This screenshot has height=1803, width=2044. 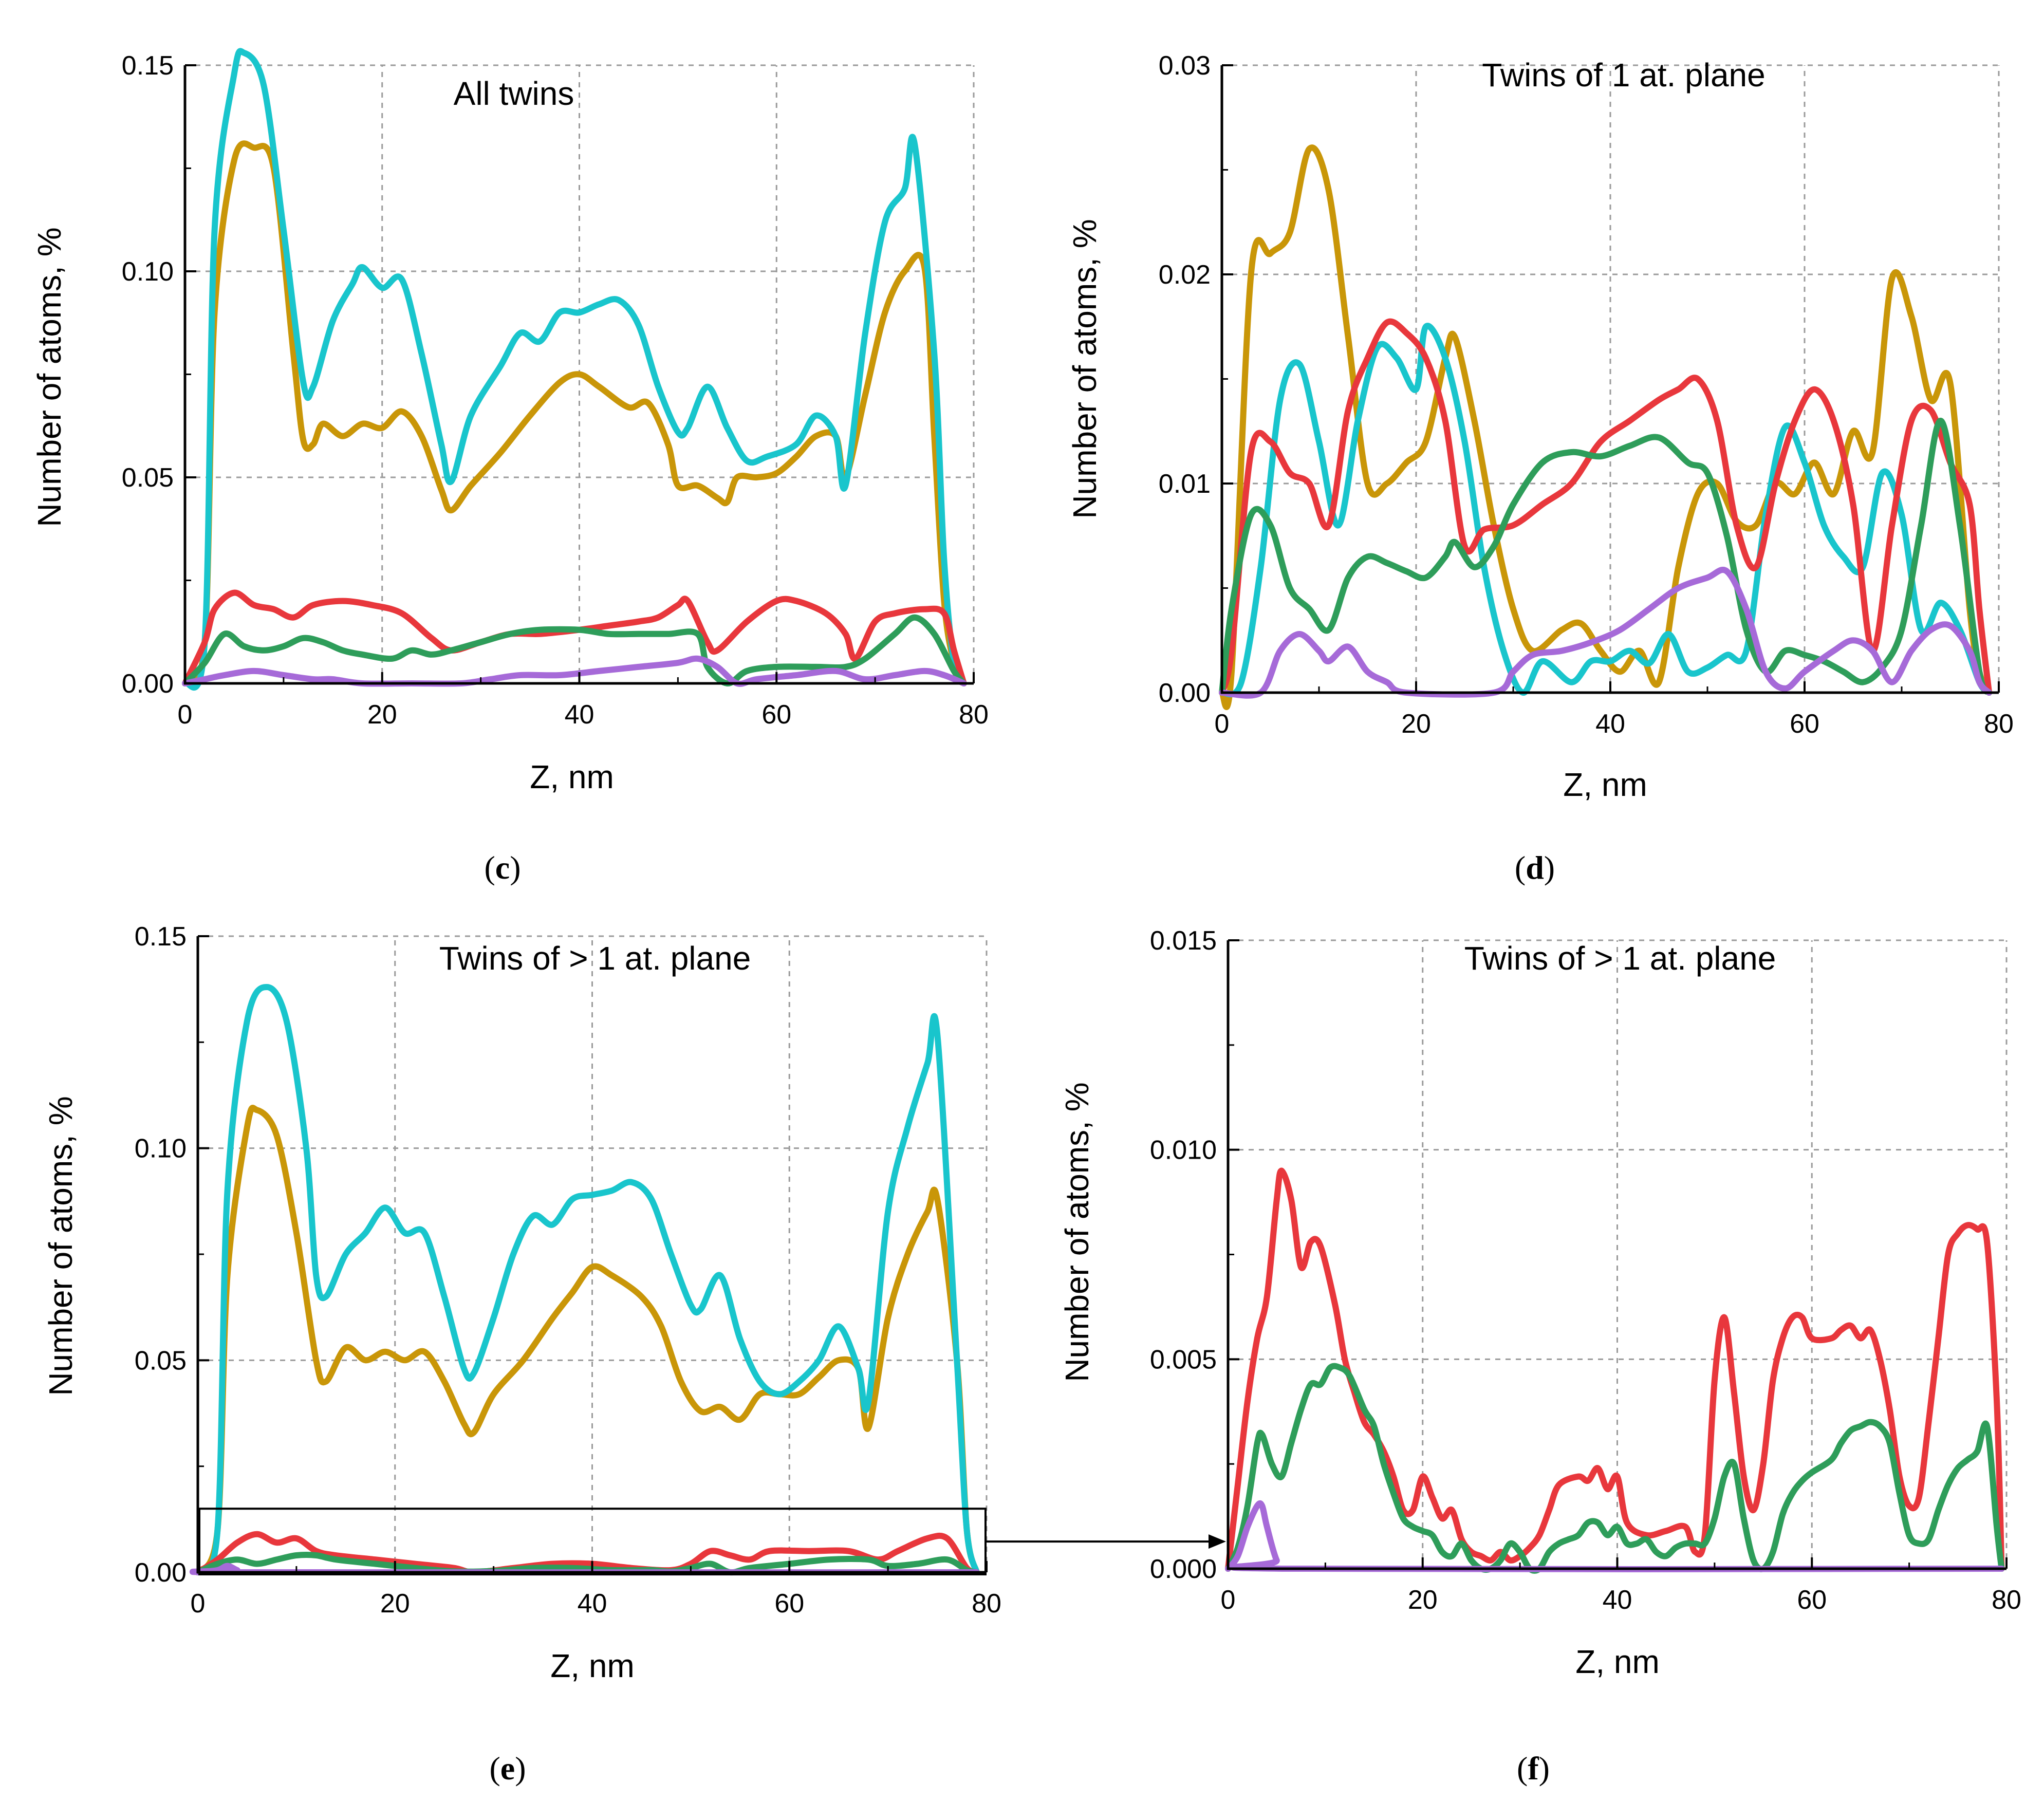 I want to click on panel-f-x-tick-label: 0, so click(x=1228, y=1600).